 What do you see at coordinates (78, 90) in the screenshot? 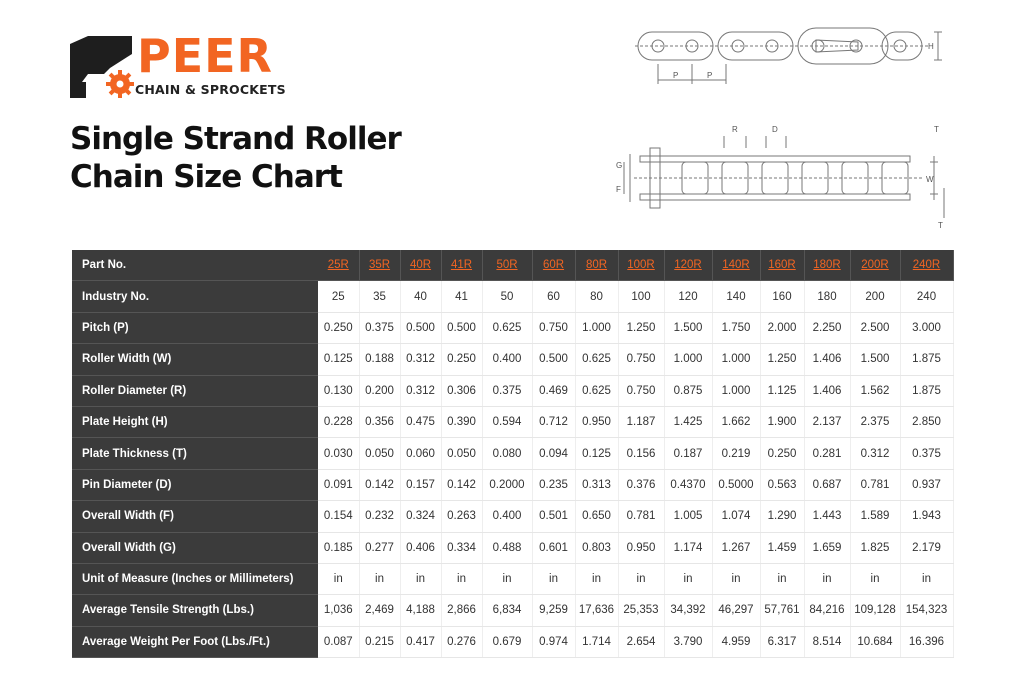
I see `logo-mark-square` at bounding box center [78, 90].